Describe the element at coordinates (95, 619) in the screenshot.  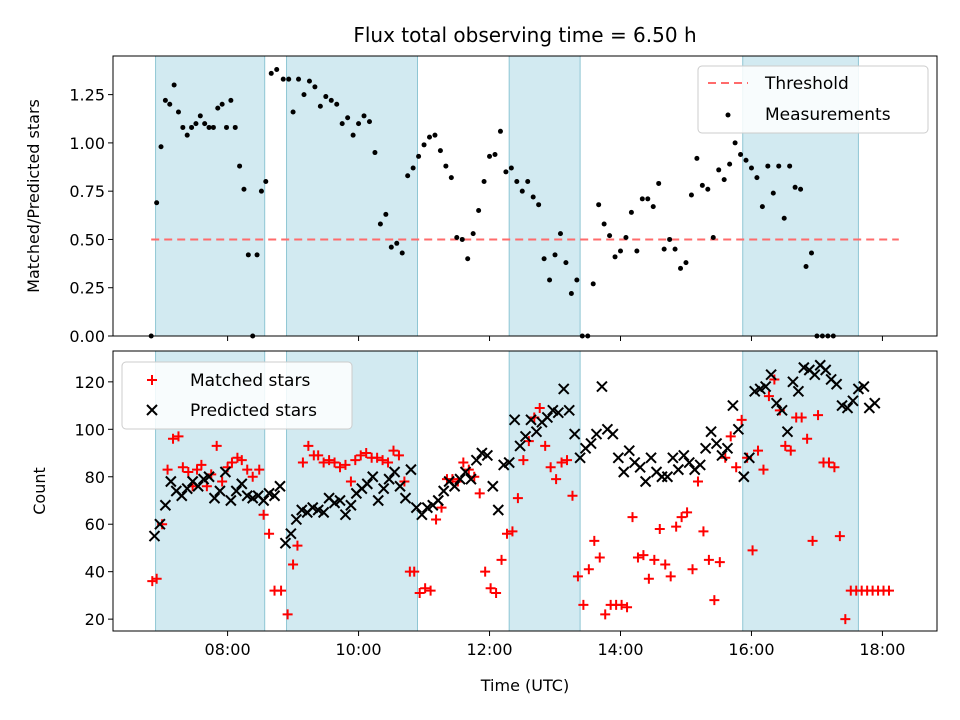
I see `y-tick-label: 20` at that location.